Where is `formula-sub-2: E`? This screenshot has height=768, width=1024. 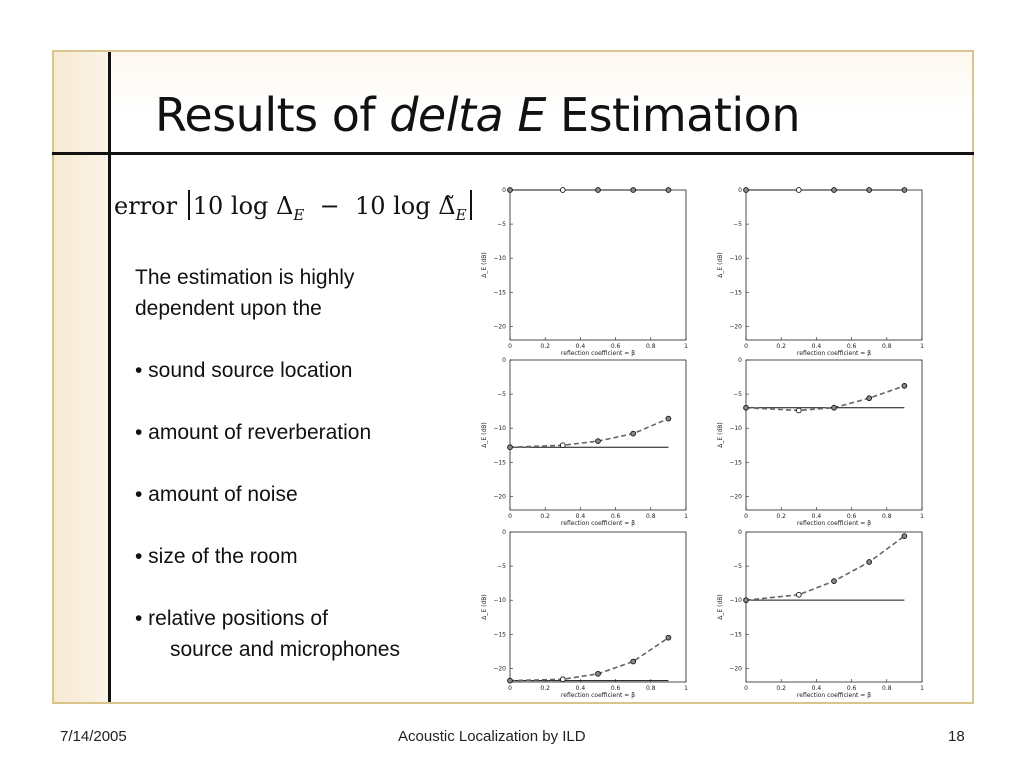 formula-sub-2: E is located at coordinates (461, 214).